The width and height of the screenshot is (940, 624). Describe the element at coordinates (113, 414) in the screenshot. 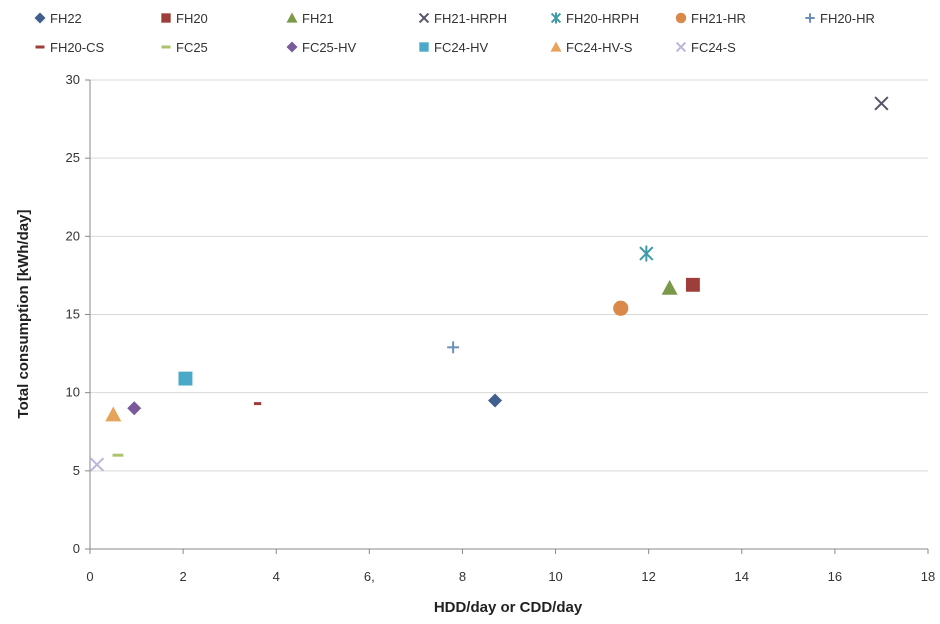

I see `point-fc24-hv-s` at that location.